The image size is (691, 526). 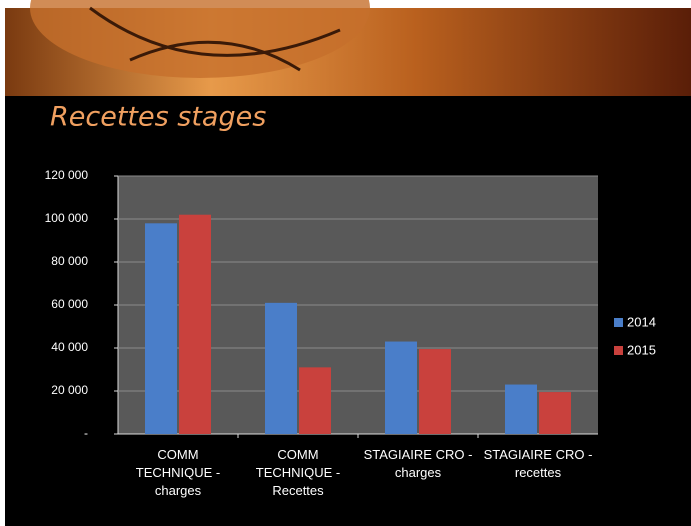 What do you see at coordinates (641, 321) in the screenshot?
I see `legend-label: 2014` at bounding box center [641, 321].